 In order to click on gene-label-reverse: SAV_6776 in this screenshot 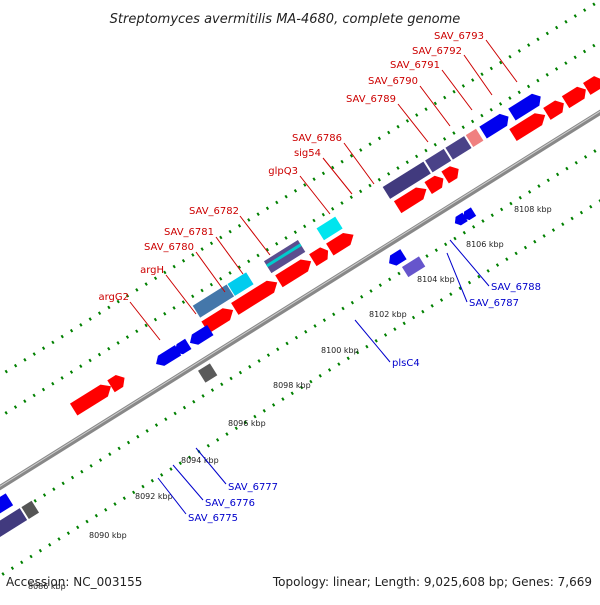, I will do `click(230, 503)`.